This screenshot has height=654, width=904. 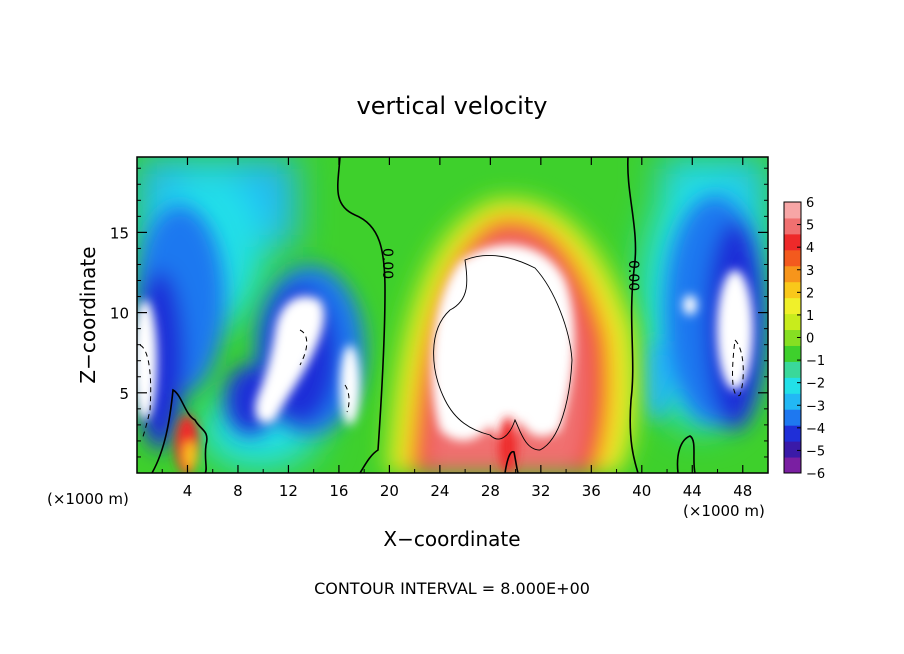 What do you see at coordinates (810, 316) in the screenshot?
I see `colorbar-label: 1` at bounding box center [810, 316].